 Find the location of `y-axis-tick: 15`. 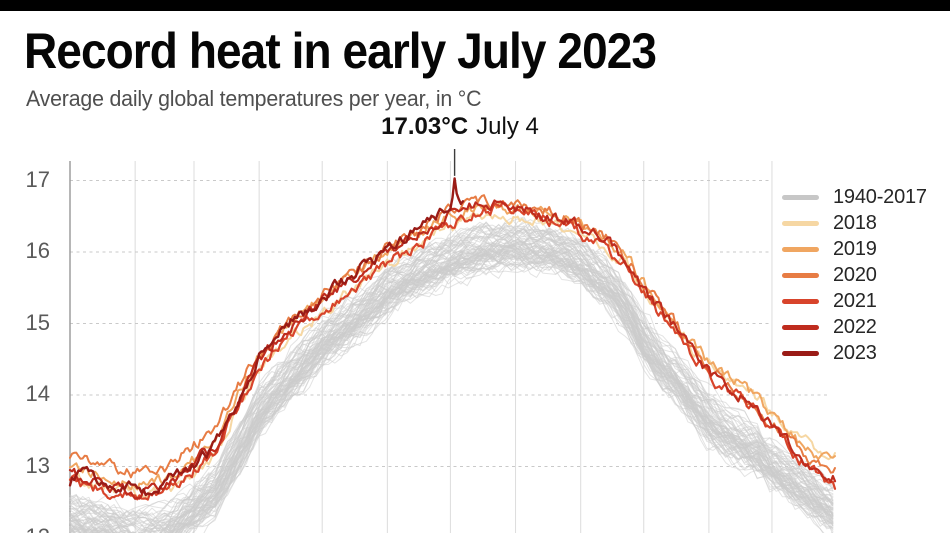

y-axis-tick: 15 is located at coordinates (37, 322).